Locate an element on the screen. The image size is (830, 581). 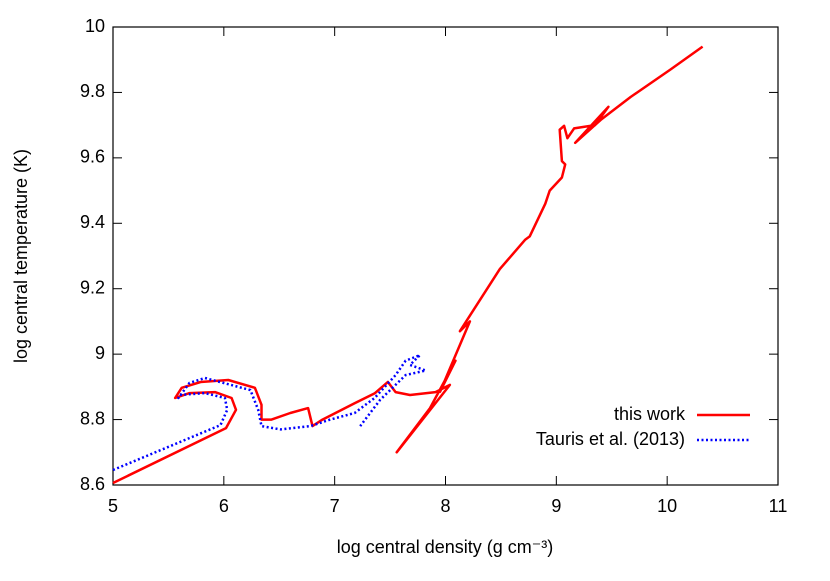
x-tick-label: 6 is located at coordinates (224, 506).